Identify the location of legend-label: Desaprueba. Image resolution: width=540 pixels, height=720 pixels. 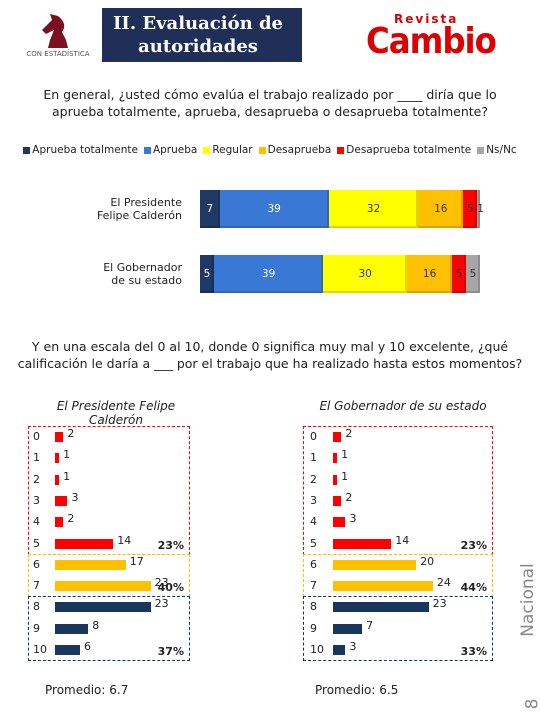
(299, 150).